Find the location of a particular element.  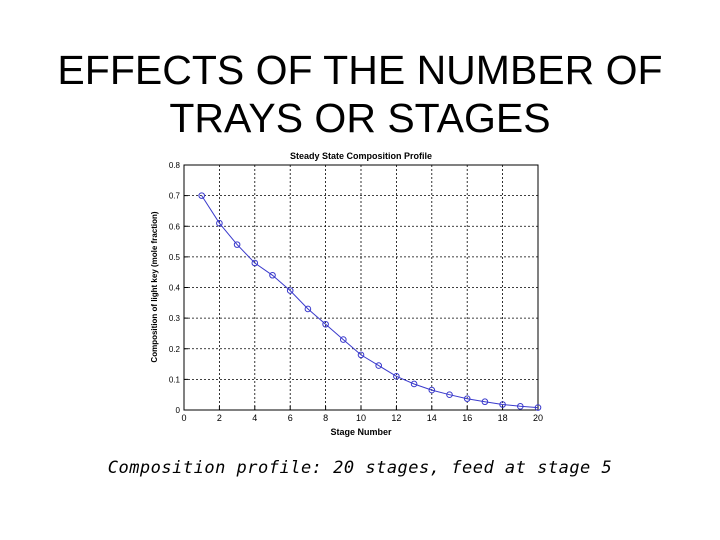

slide-title-line-2: TRAYS OR STAGES is located at coordinates (360, 118).